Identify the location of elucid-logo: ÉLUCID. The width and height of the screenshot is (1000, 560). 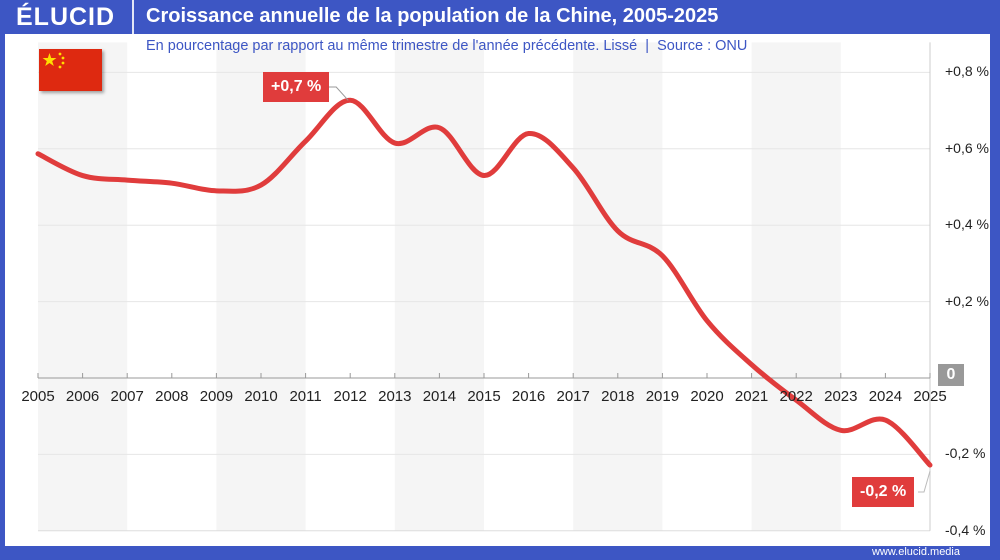
(66, 17).